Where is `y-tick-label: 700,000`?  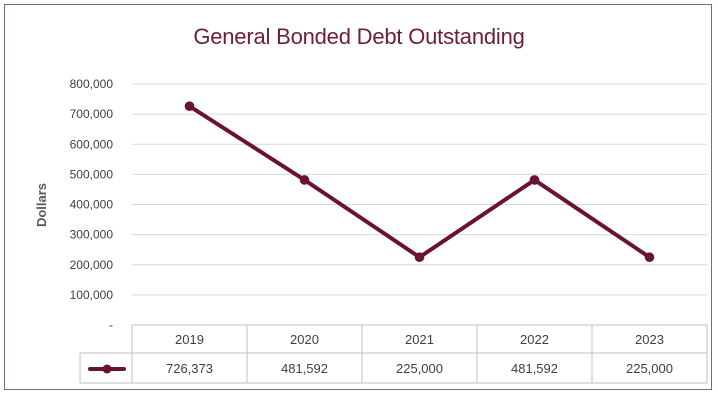 y-tick-label: 700,000 is located at coordinates (92, 114).